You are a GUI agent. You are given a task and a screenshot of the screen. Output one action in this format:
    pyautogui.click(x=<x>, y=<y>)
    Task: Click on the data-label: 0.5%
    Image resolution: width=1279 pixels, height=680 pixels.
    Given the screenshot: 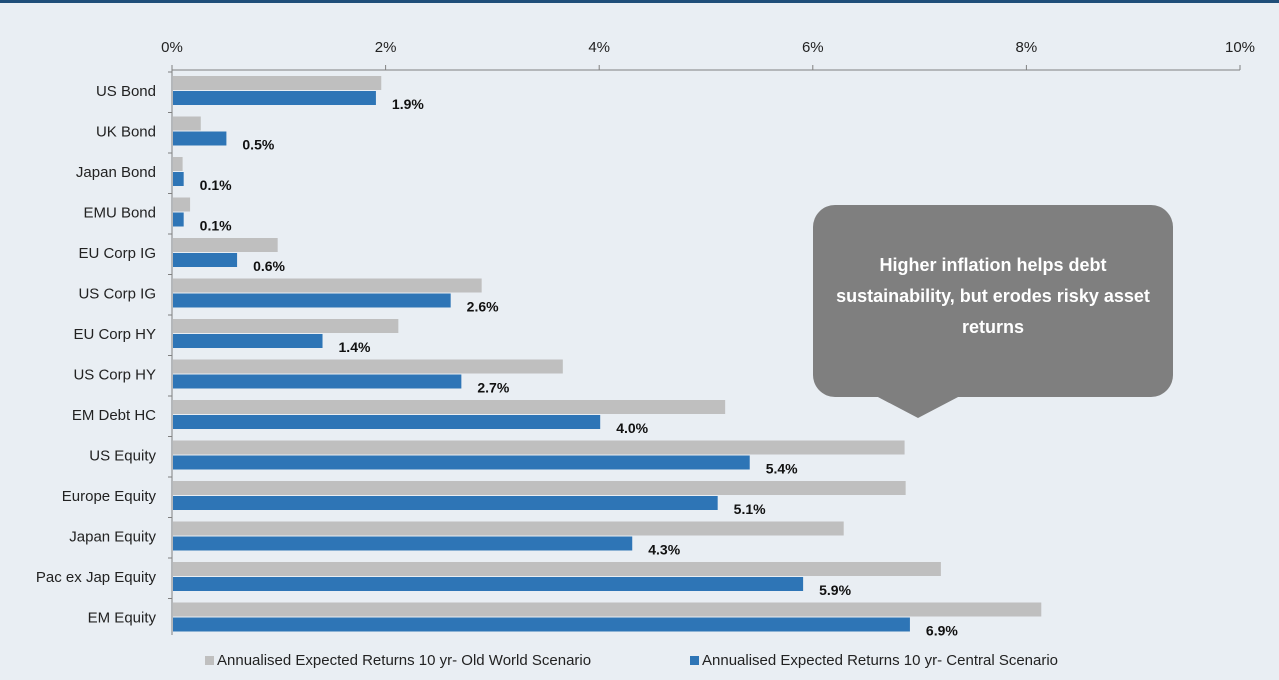 What is the action you would take?
    pyautogui.click(x=258, y=145)
    